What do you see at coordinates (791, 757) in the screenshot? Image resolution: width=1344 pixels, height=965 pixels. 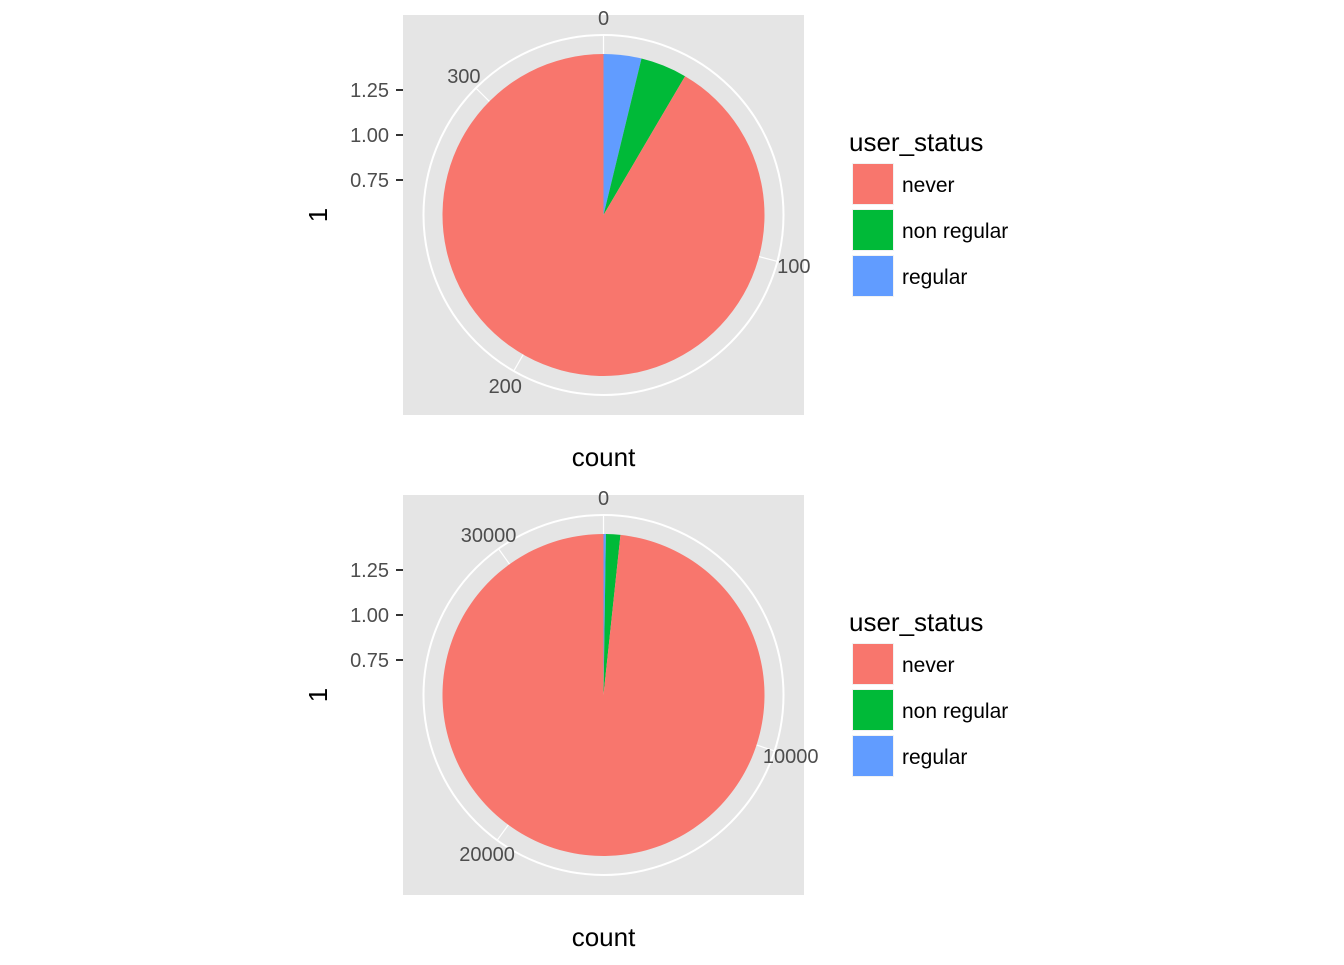 I see `theta-tick-label: 10000` at bounding box center [791, 757].